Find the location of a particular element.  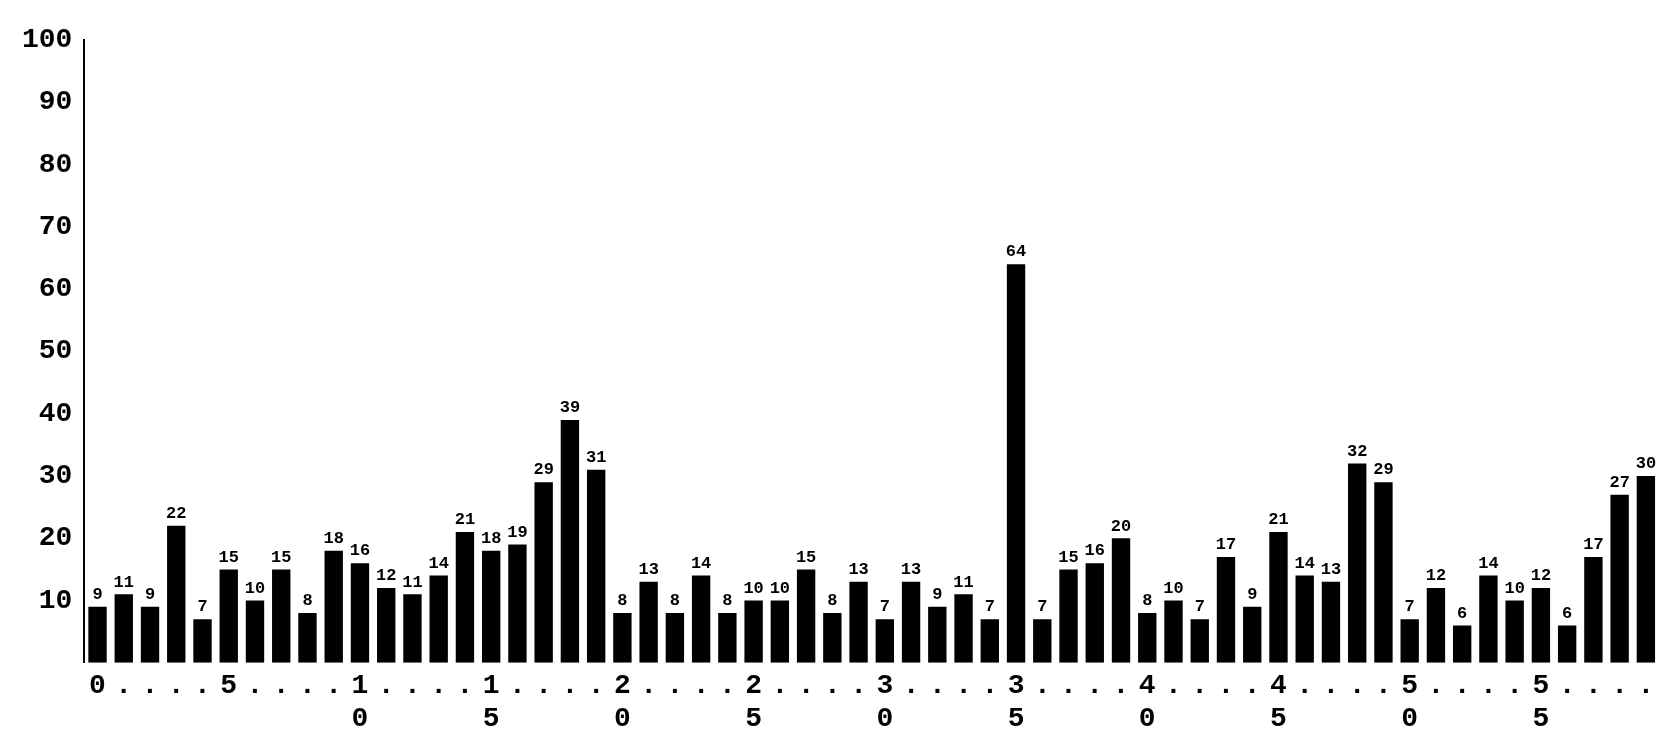

data-label: 18 is located at coordinates (491, 538).